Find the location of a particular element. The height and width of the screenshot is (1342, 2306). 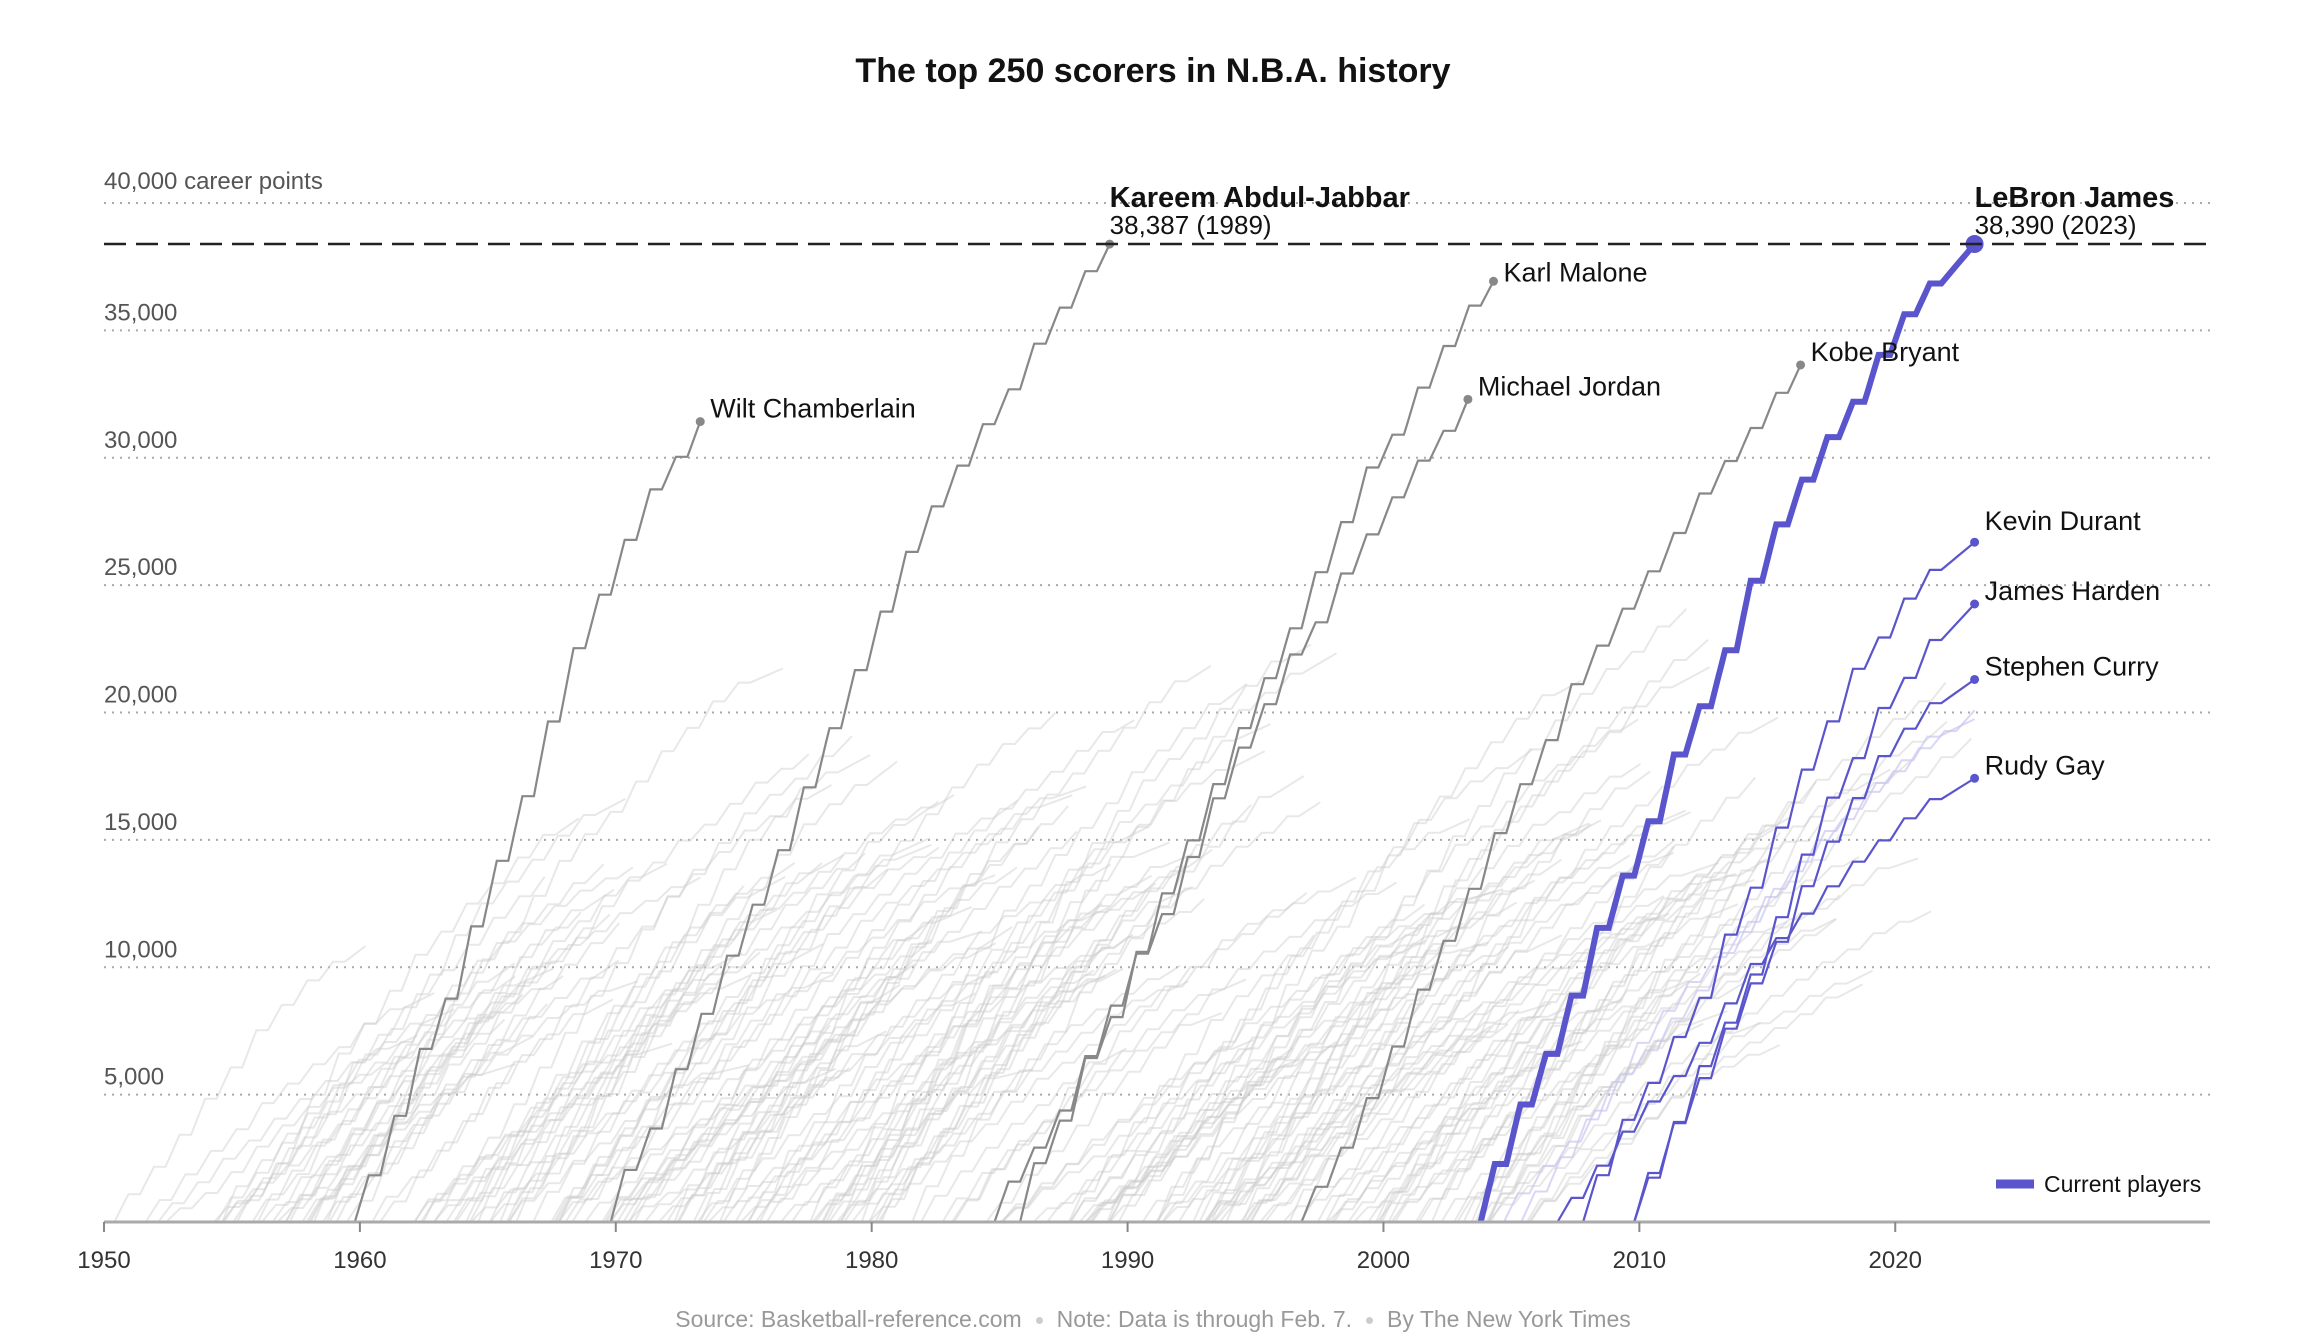

record-label-detail: 38,387 (1989) is located at coordinates (1191, 225).